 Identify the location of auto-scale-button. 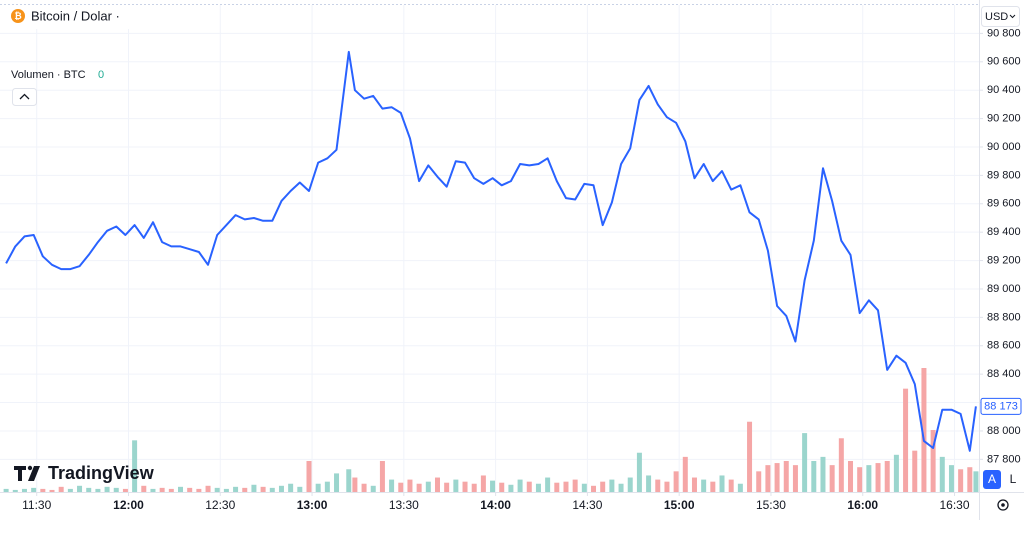
(992, 479).